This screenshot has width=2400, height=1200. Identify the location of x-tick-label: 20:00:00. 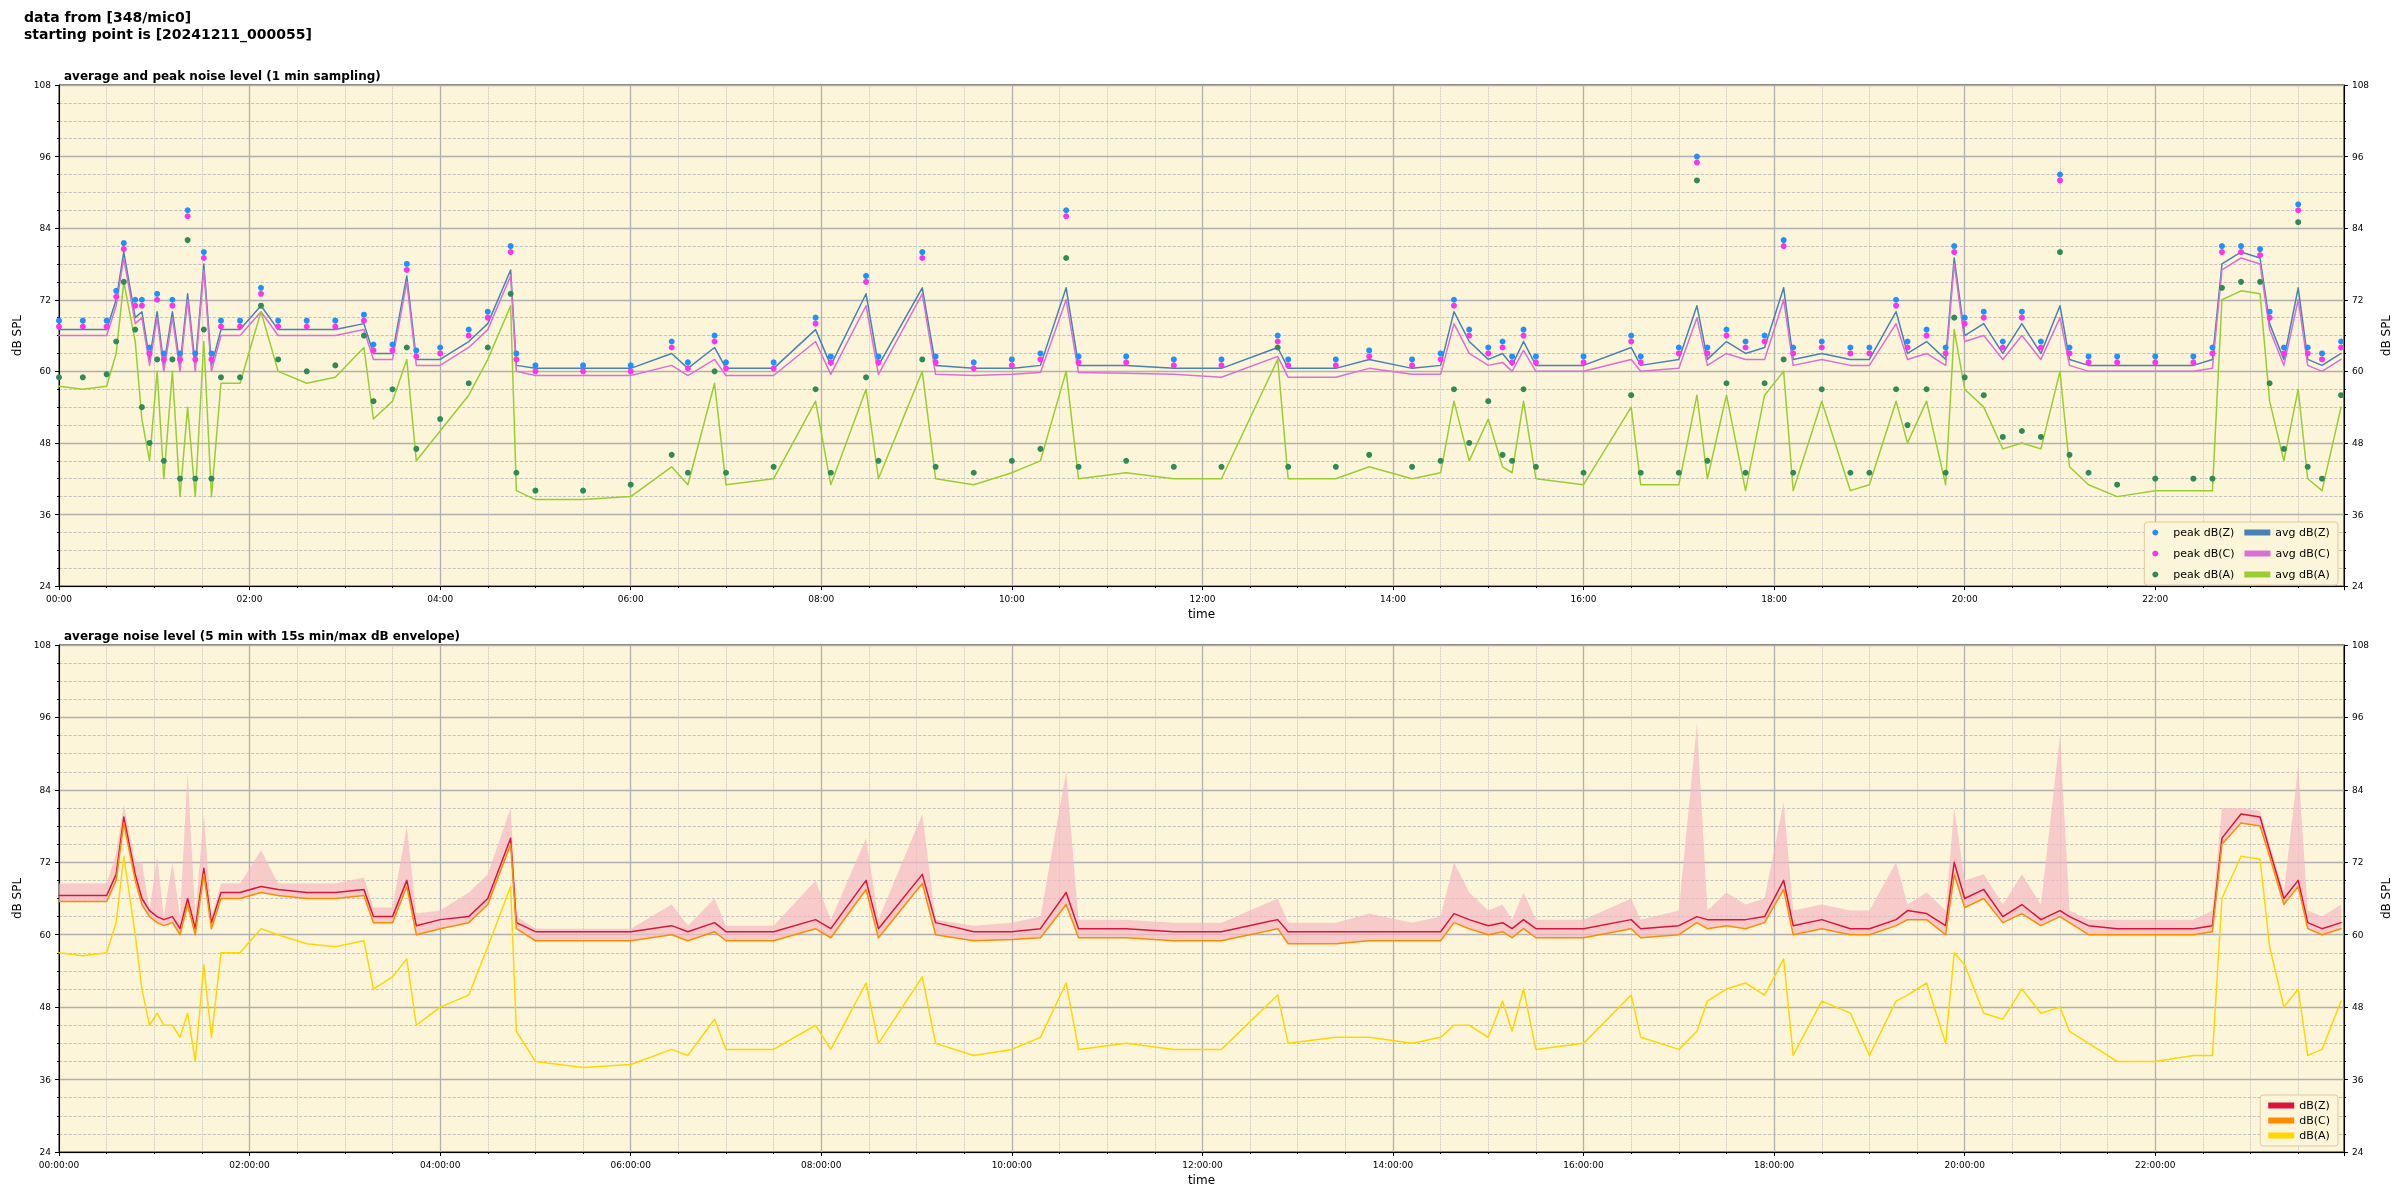
(1965, 1164).